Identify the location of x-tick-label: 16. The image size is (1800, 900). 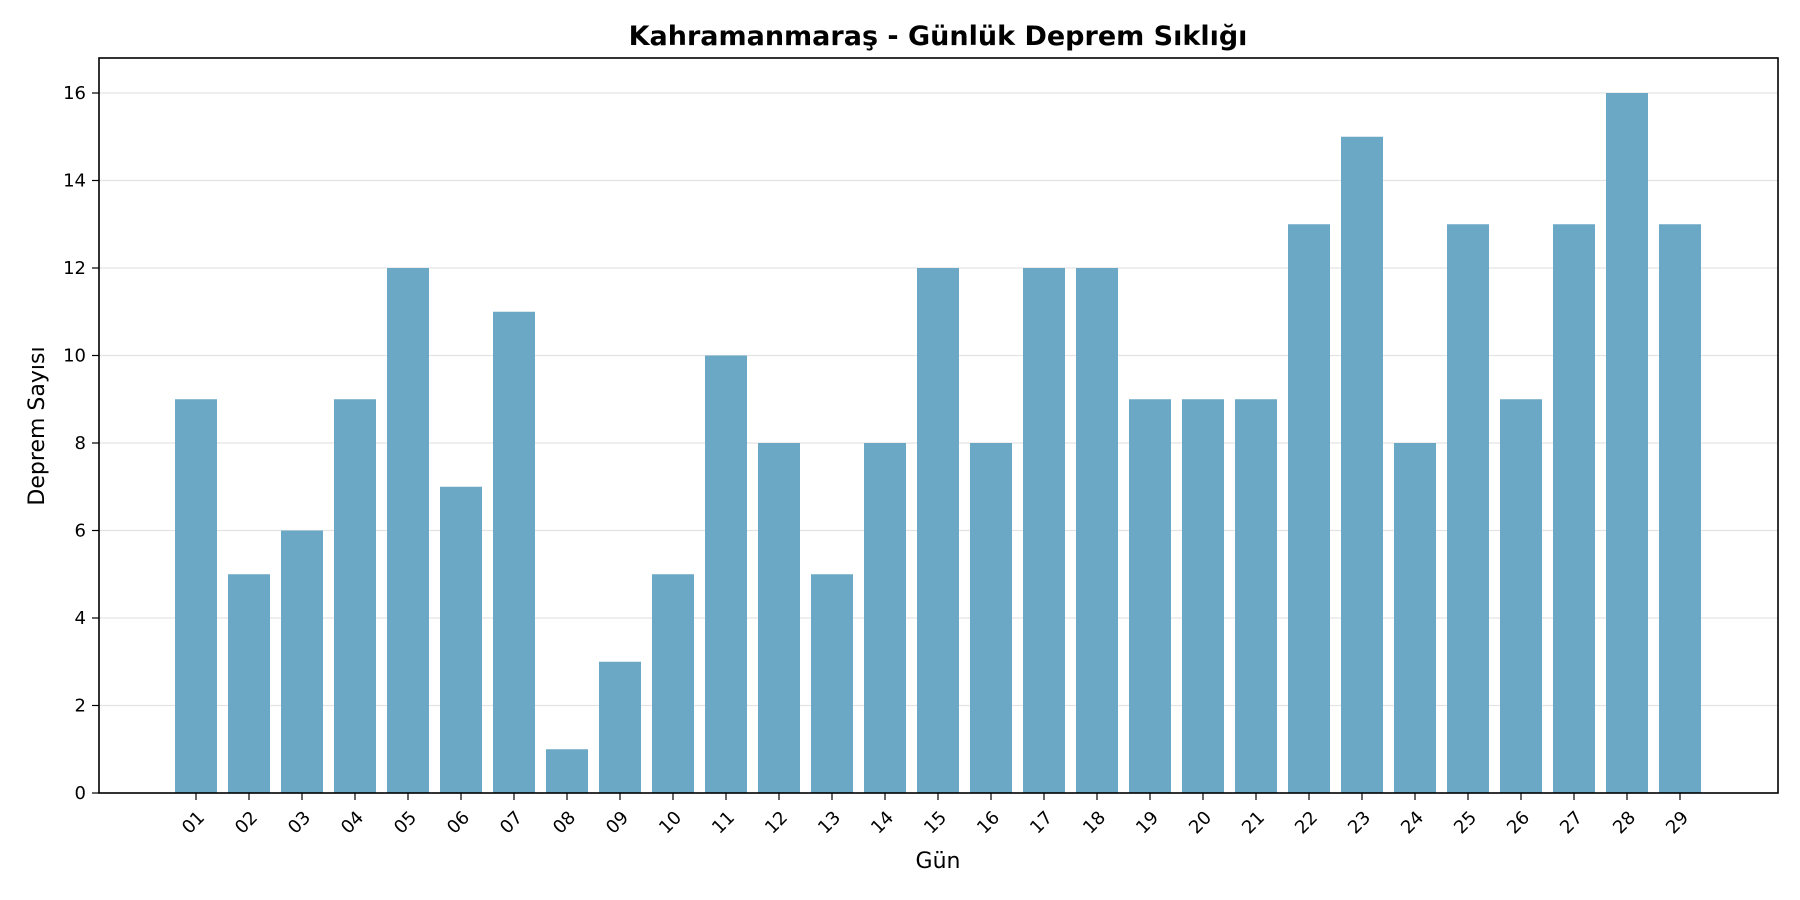
(988, 822).